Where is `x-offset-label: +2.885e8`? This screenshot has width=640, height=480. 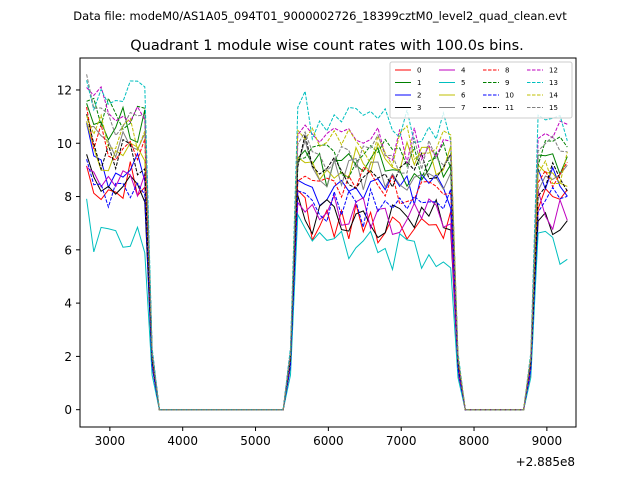 x-offset-label: +2.885e8 is located at coordinates (545, 462).